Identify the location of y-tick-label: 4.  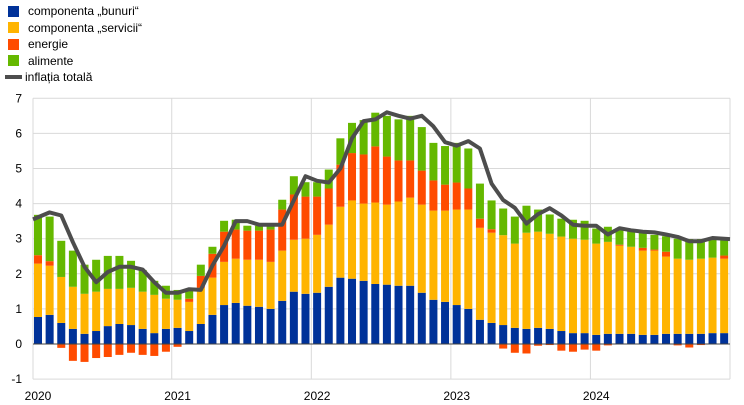
(18, 204).